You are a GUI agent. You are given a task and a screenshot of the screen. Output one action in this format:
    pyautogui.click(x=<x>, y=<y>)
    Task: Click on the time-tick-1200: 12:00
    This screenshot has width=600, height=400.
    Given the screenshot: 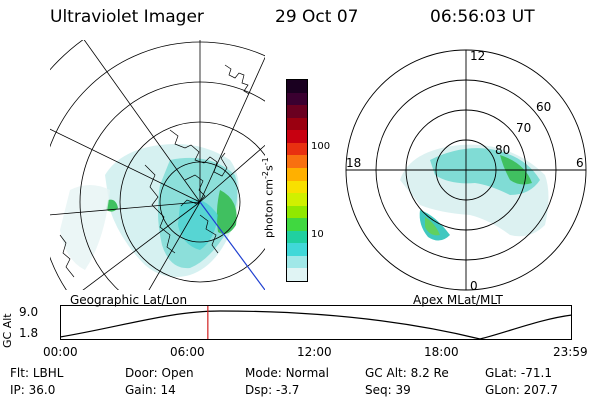 What is the action you would take?
    pyautogui.click(x=314, y=352)
    